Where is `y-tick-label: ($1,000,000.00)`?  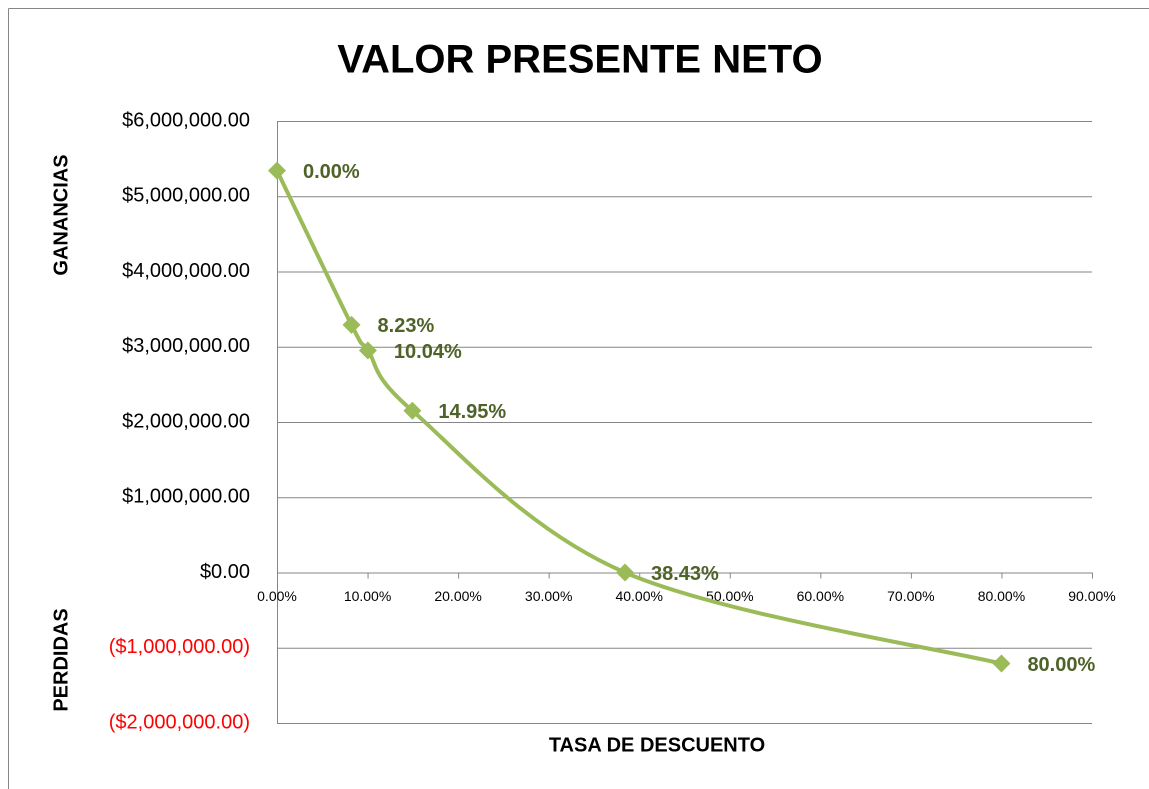
y-tick-label: ($1,000,000.00) is located at coordinates (179, 647).